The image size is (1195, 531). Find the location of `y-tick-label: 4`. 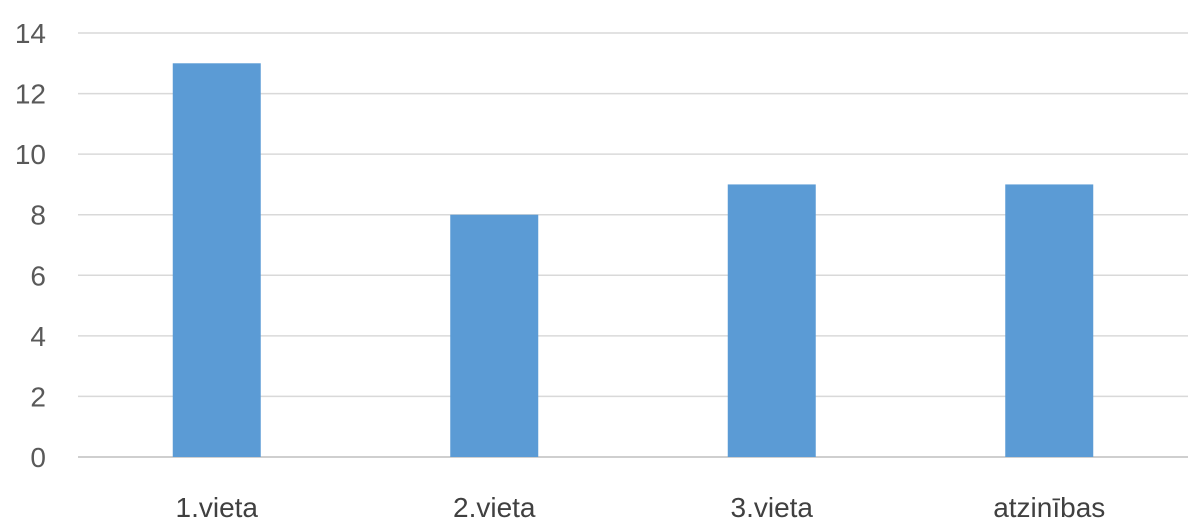

y-tick-label: 4 is located at coordinates (38, 336).